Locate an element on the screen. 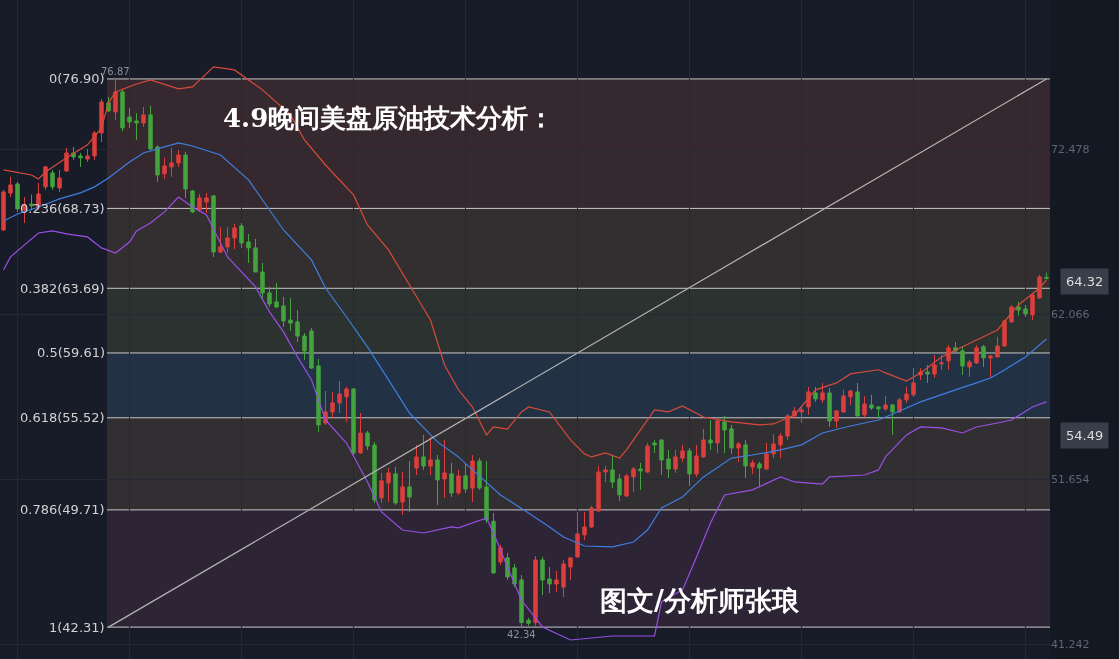 The image size is (1119, 659). y-tick-label: 72.478 is located at coordinates (1070, 149).